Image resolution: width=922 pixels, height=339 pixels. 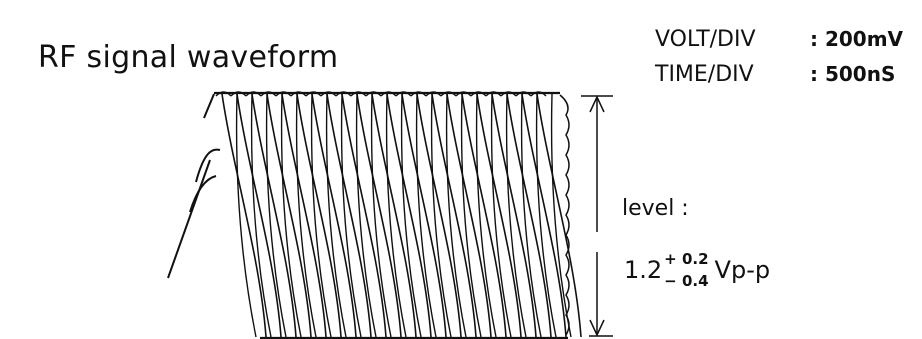 What do you see at coordinates (779, 74) in the screenshot?
I see `time-div-setting: TIME/DIV : 500nS` at bounding box center [779, 74].